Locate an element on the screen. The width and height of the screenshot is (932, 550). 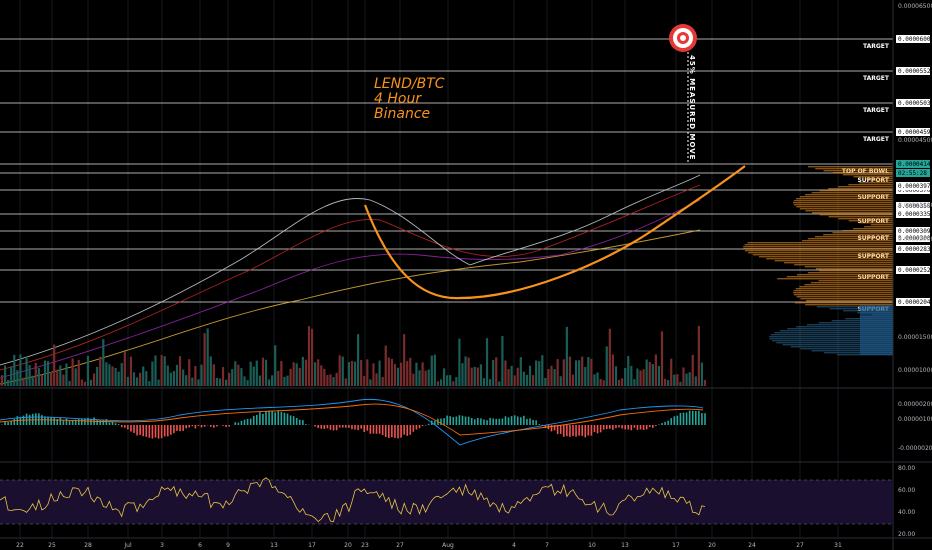
level-label-target: TARGET is located at coordinates (876, 46).